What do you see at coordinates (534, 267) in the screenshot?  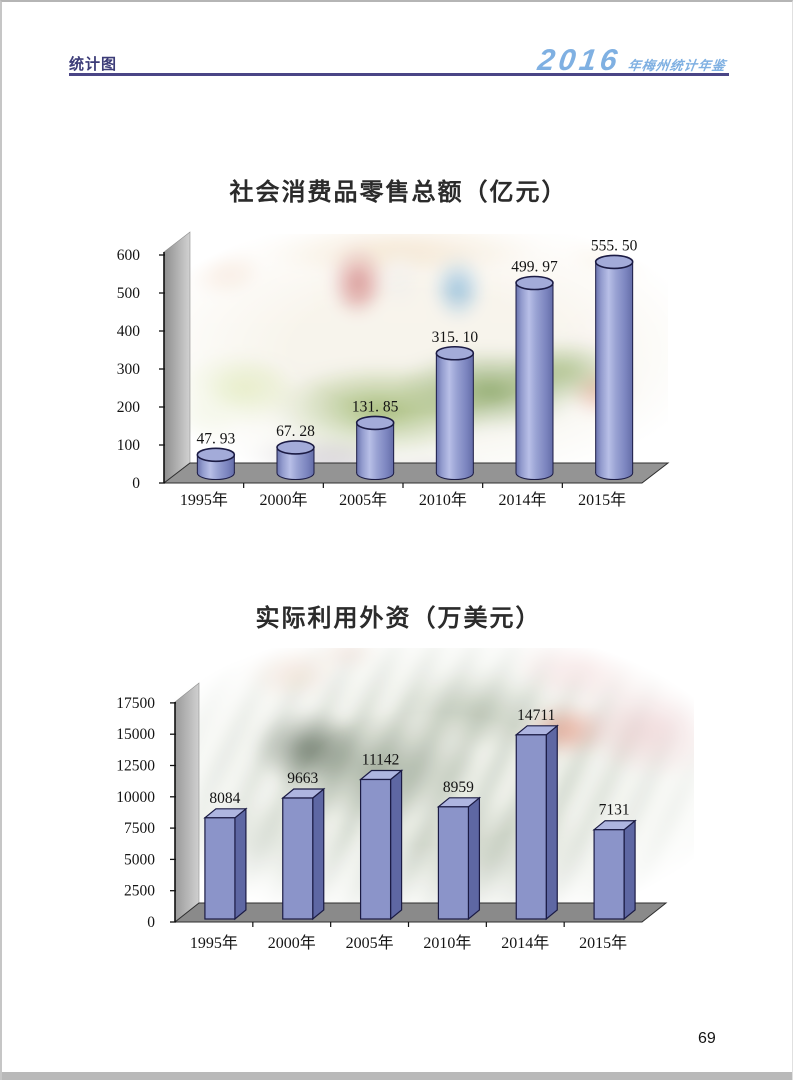 I see `bar-value-label: 499. 97` at bounding box center [534, 267].